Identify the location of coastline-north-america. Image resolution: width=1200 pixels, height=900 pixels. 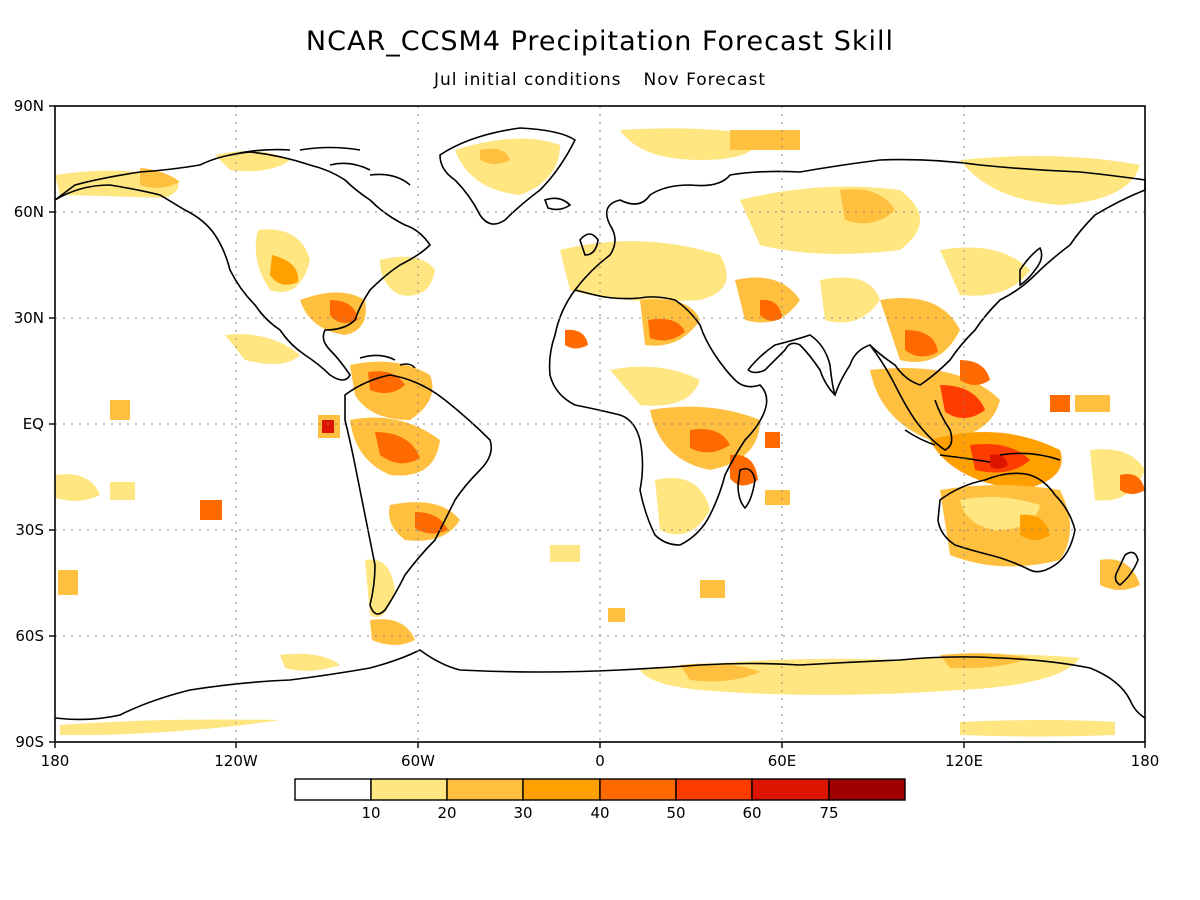
(243, 266).